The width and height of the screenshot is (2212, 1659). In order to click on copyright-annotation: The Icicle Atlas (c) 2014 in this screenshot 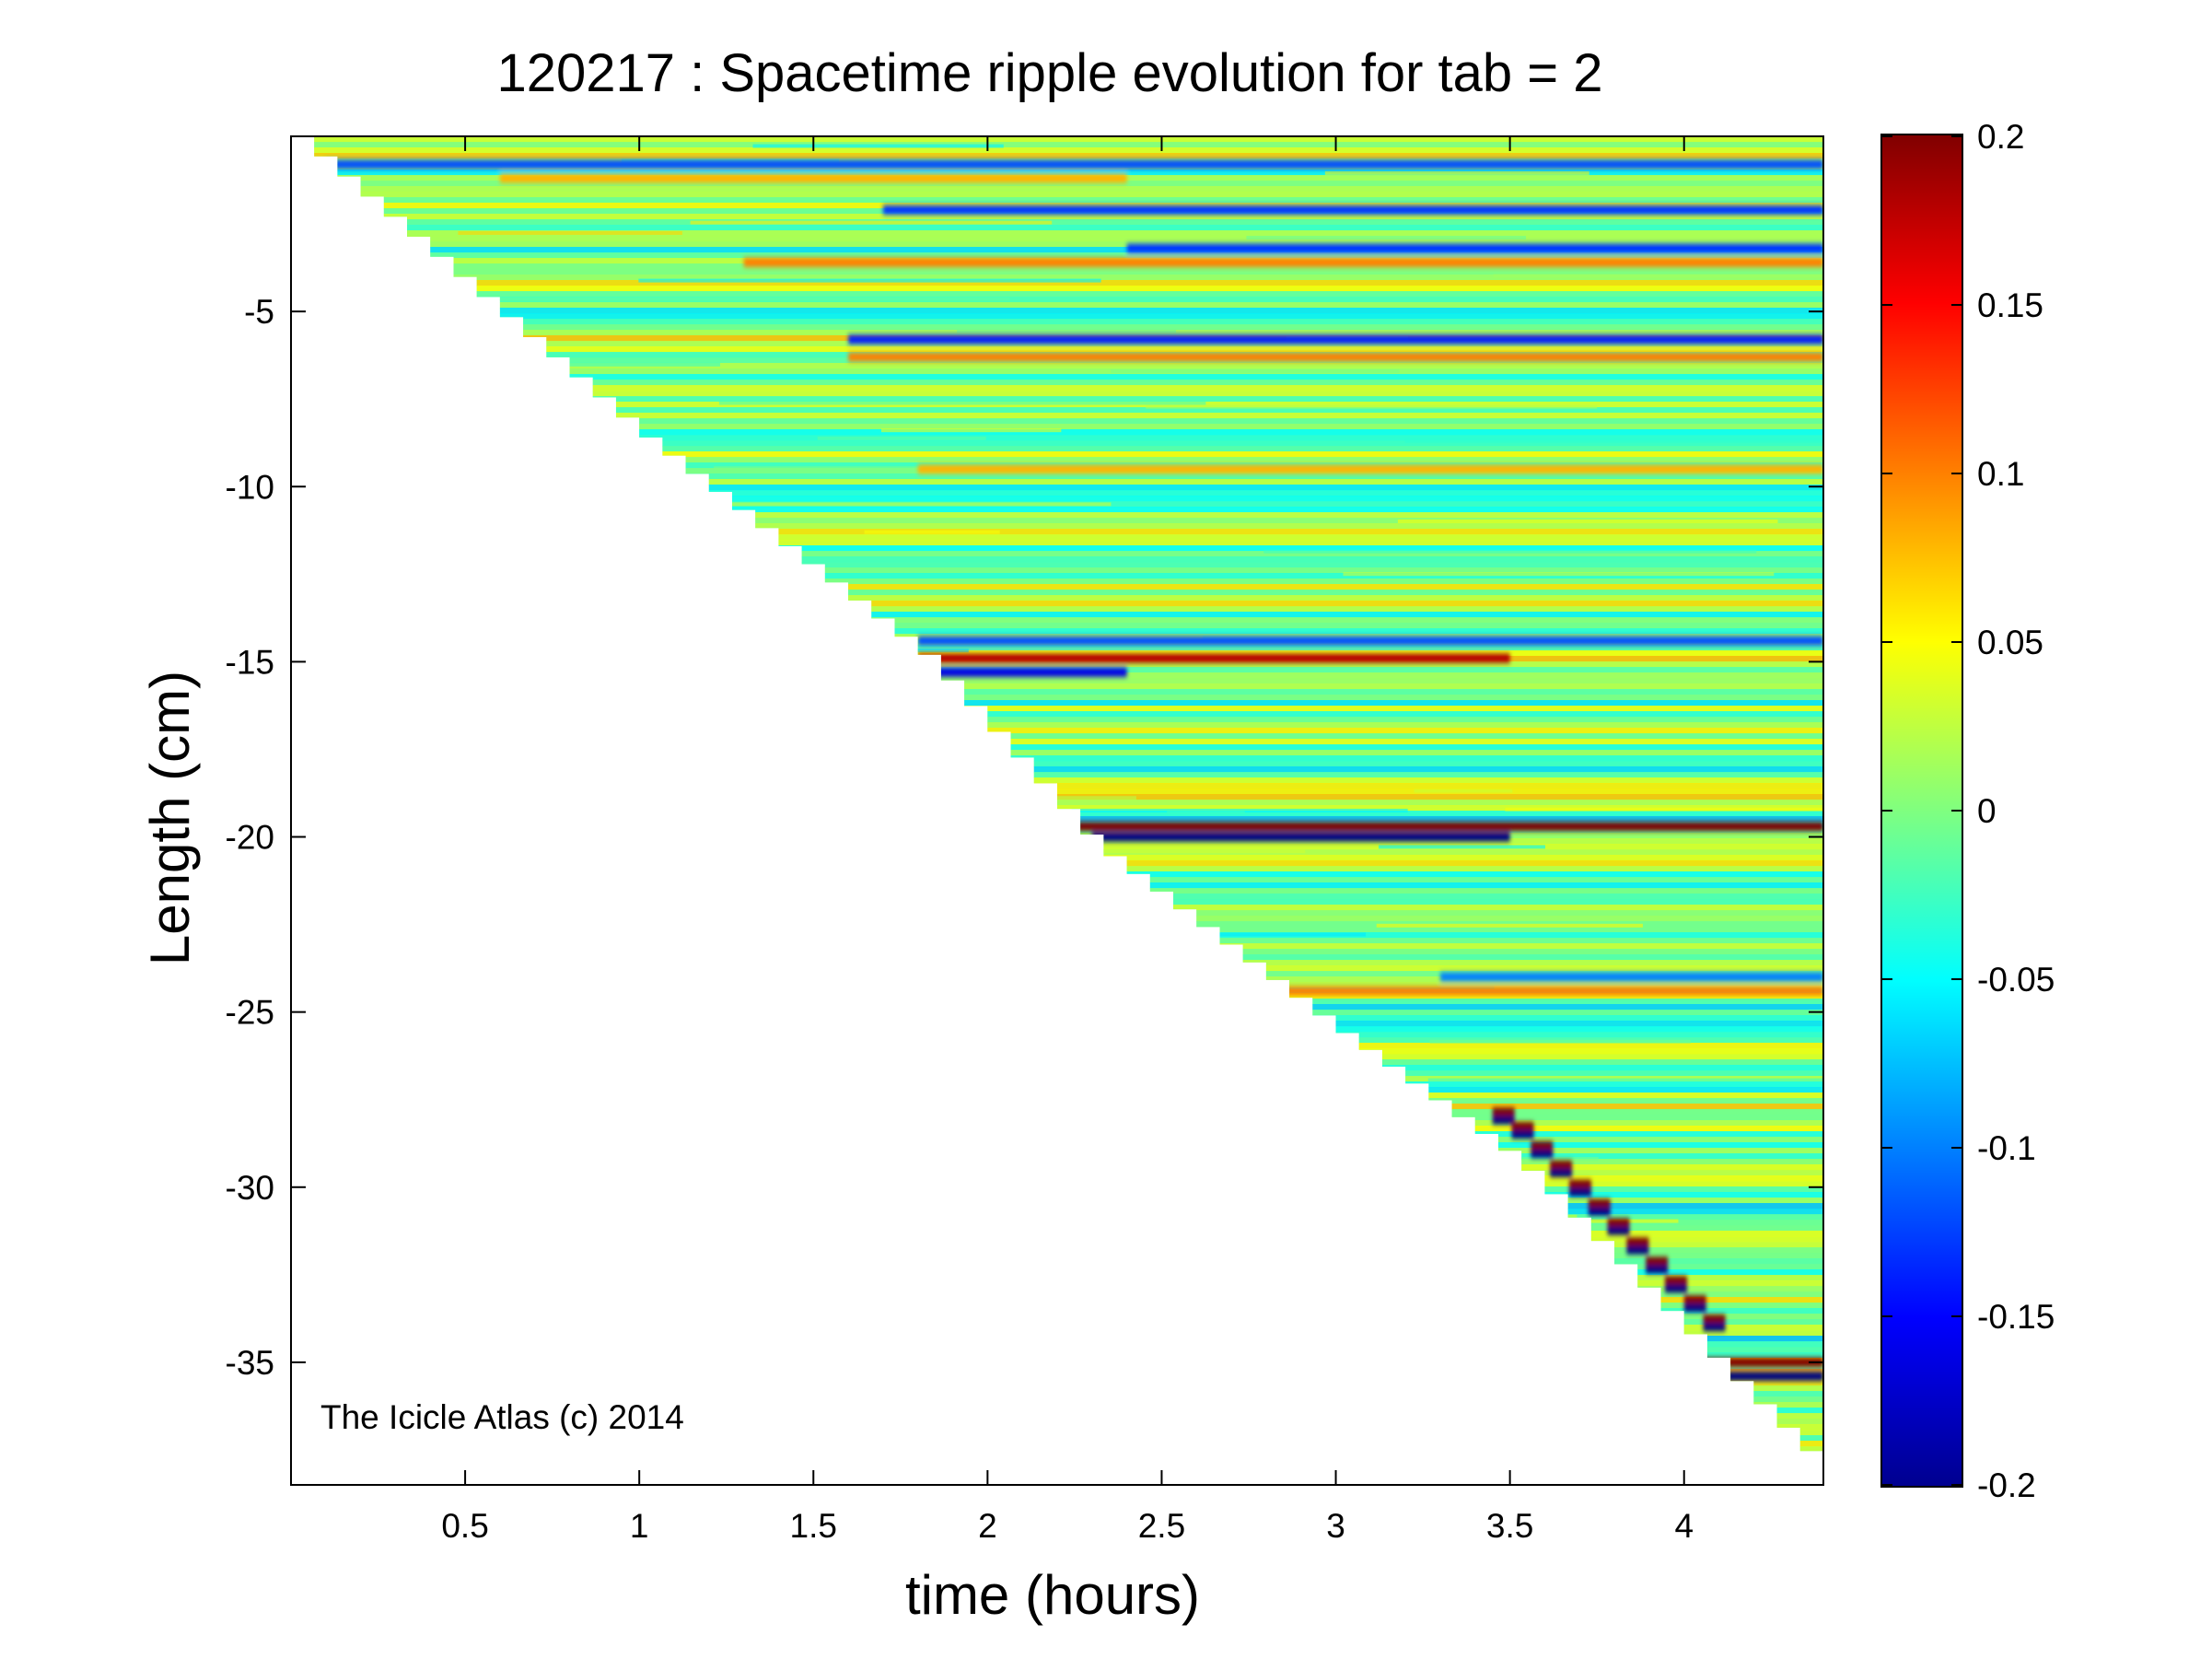, I will do `click(502, 1417)`.